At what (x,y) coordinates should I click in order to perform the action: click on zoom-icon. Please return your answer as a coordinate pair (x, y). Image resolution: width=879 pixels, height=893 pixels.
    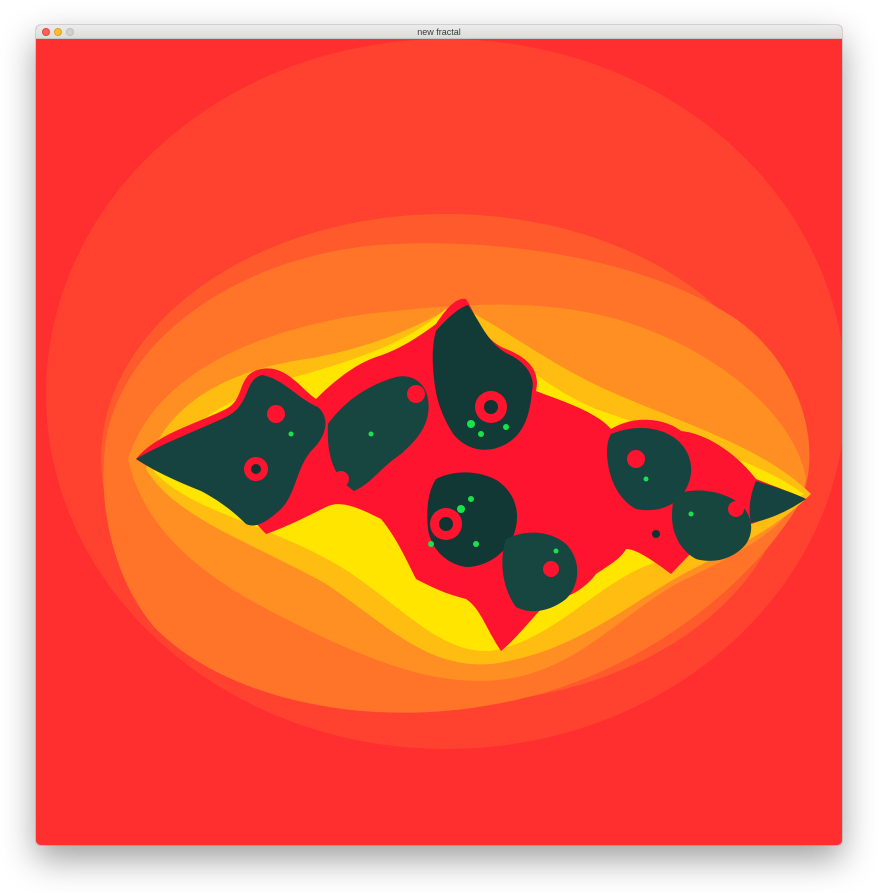
    Looking at the image, I should click on (70, 32).